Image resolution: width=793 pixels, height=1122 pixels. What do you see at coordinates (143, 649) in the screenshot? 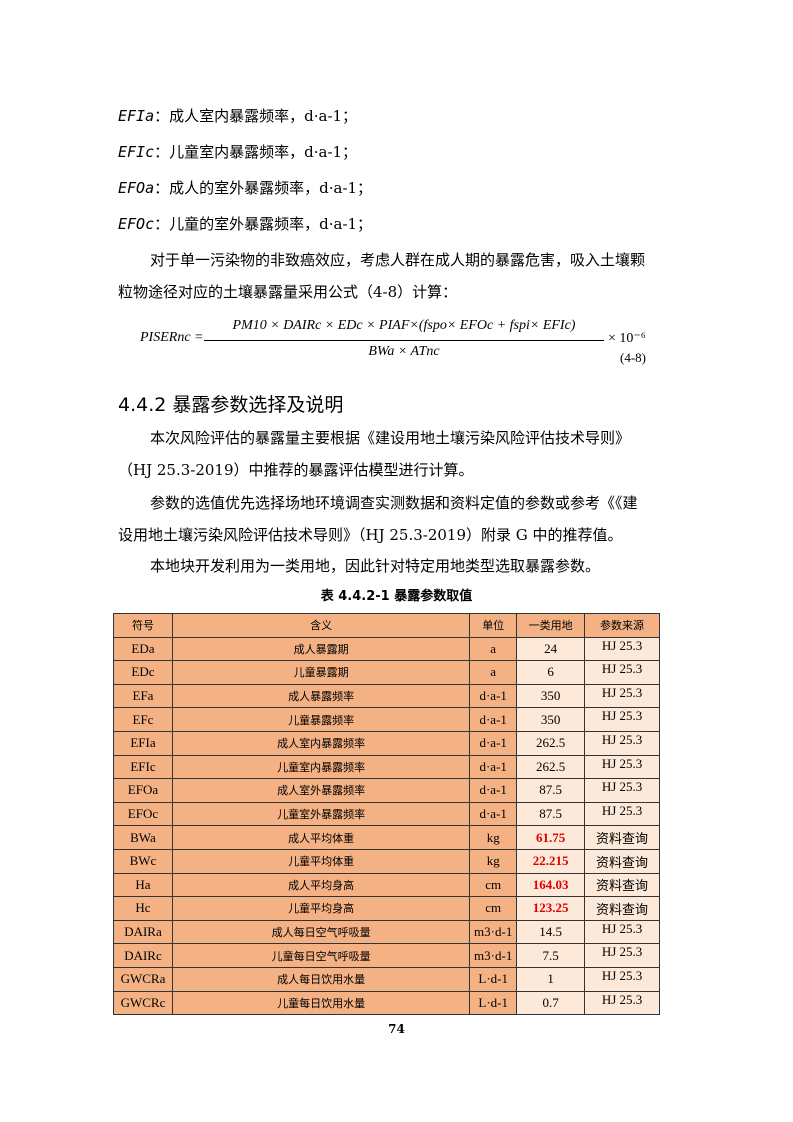
I see `symbol-cell: EDa` at bounding box center [143, 649].